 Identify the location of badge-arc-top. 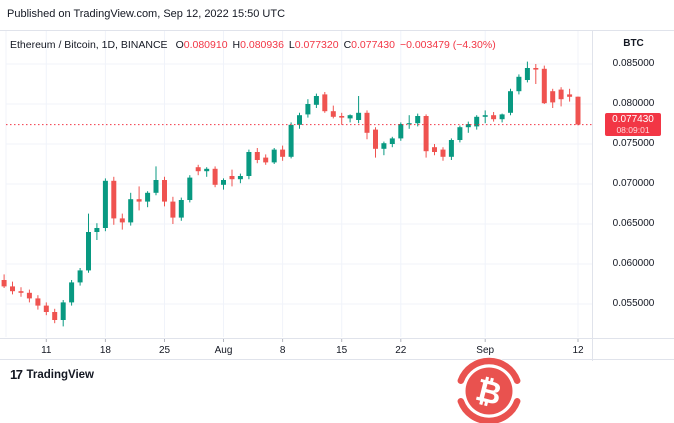
(489, 370).